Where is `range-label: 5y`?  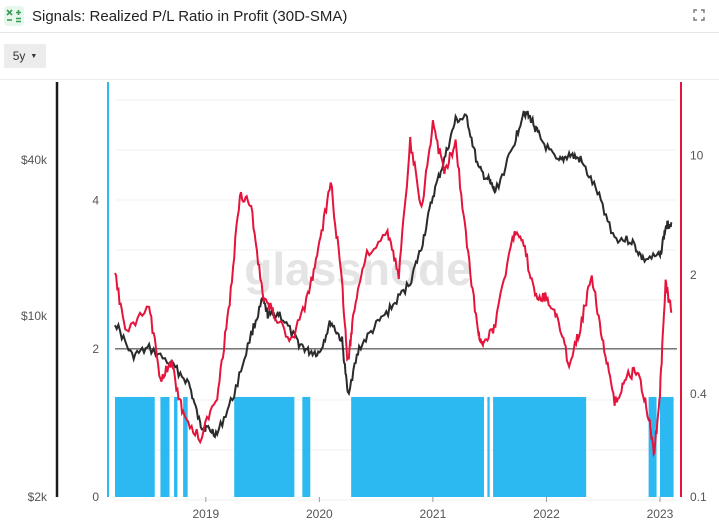
range-label: 5y is located at coordinates (19, 56).